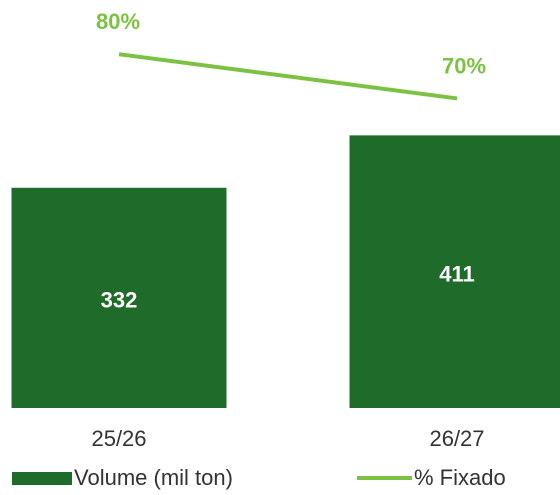 This screenshot has height=495, width=560. Describe the element at coordinates (42, 478) in the screenshot. I see `legend-swatch` at that location.